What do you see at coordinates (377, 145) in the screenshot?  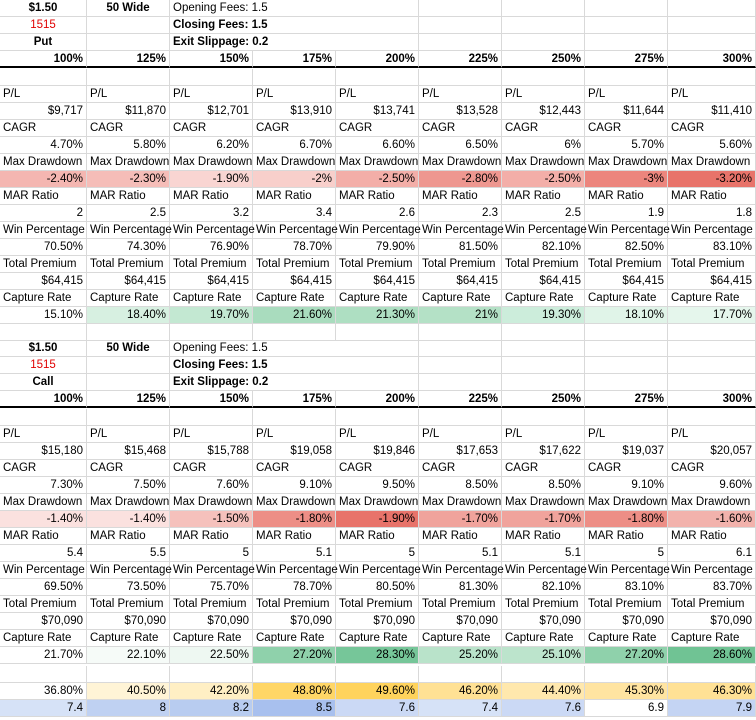 I see `metric-value-cagr: 6.60%` at bounding box center [377, 145].